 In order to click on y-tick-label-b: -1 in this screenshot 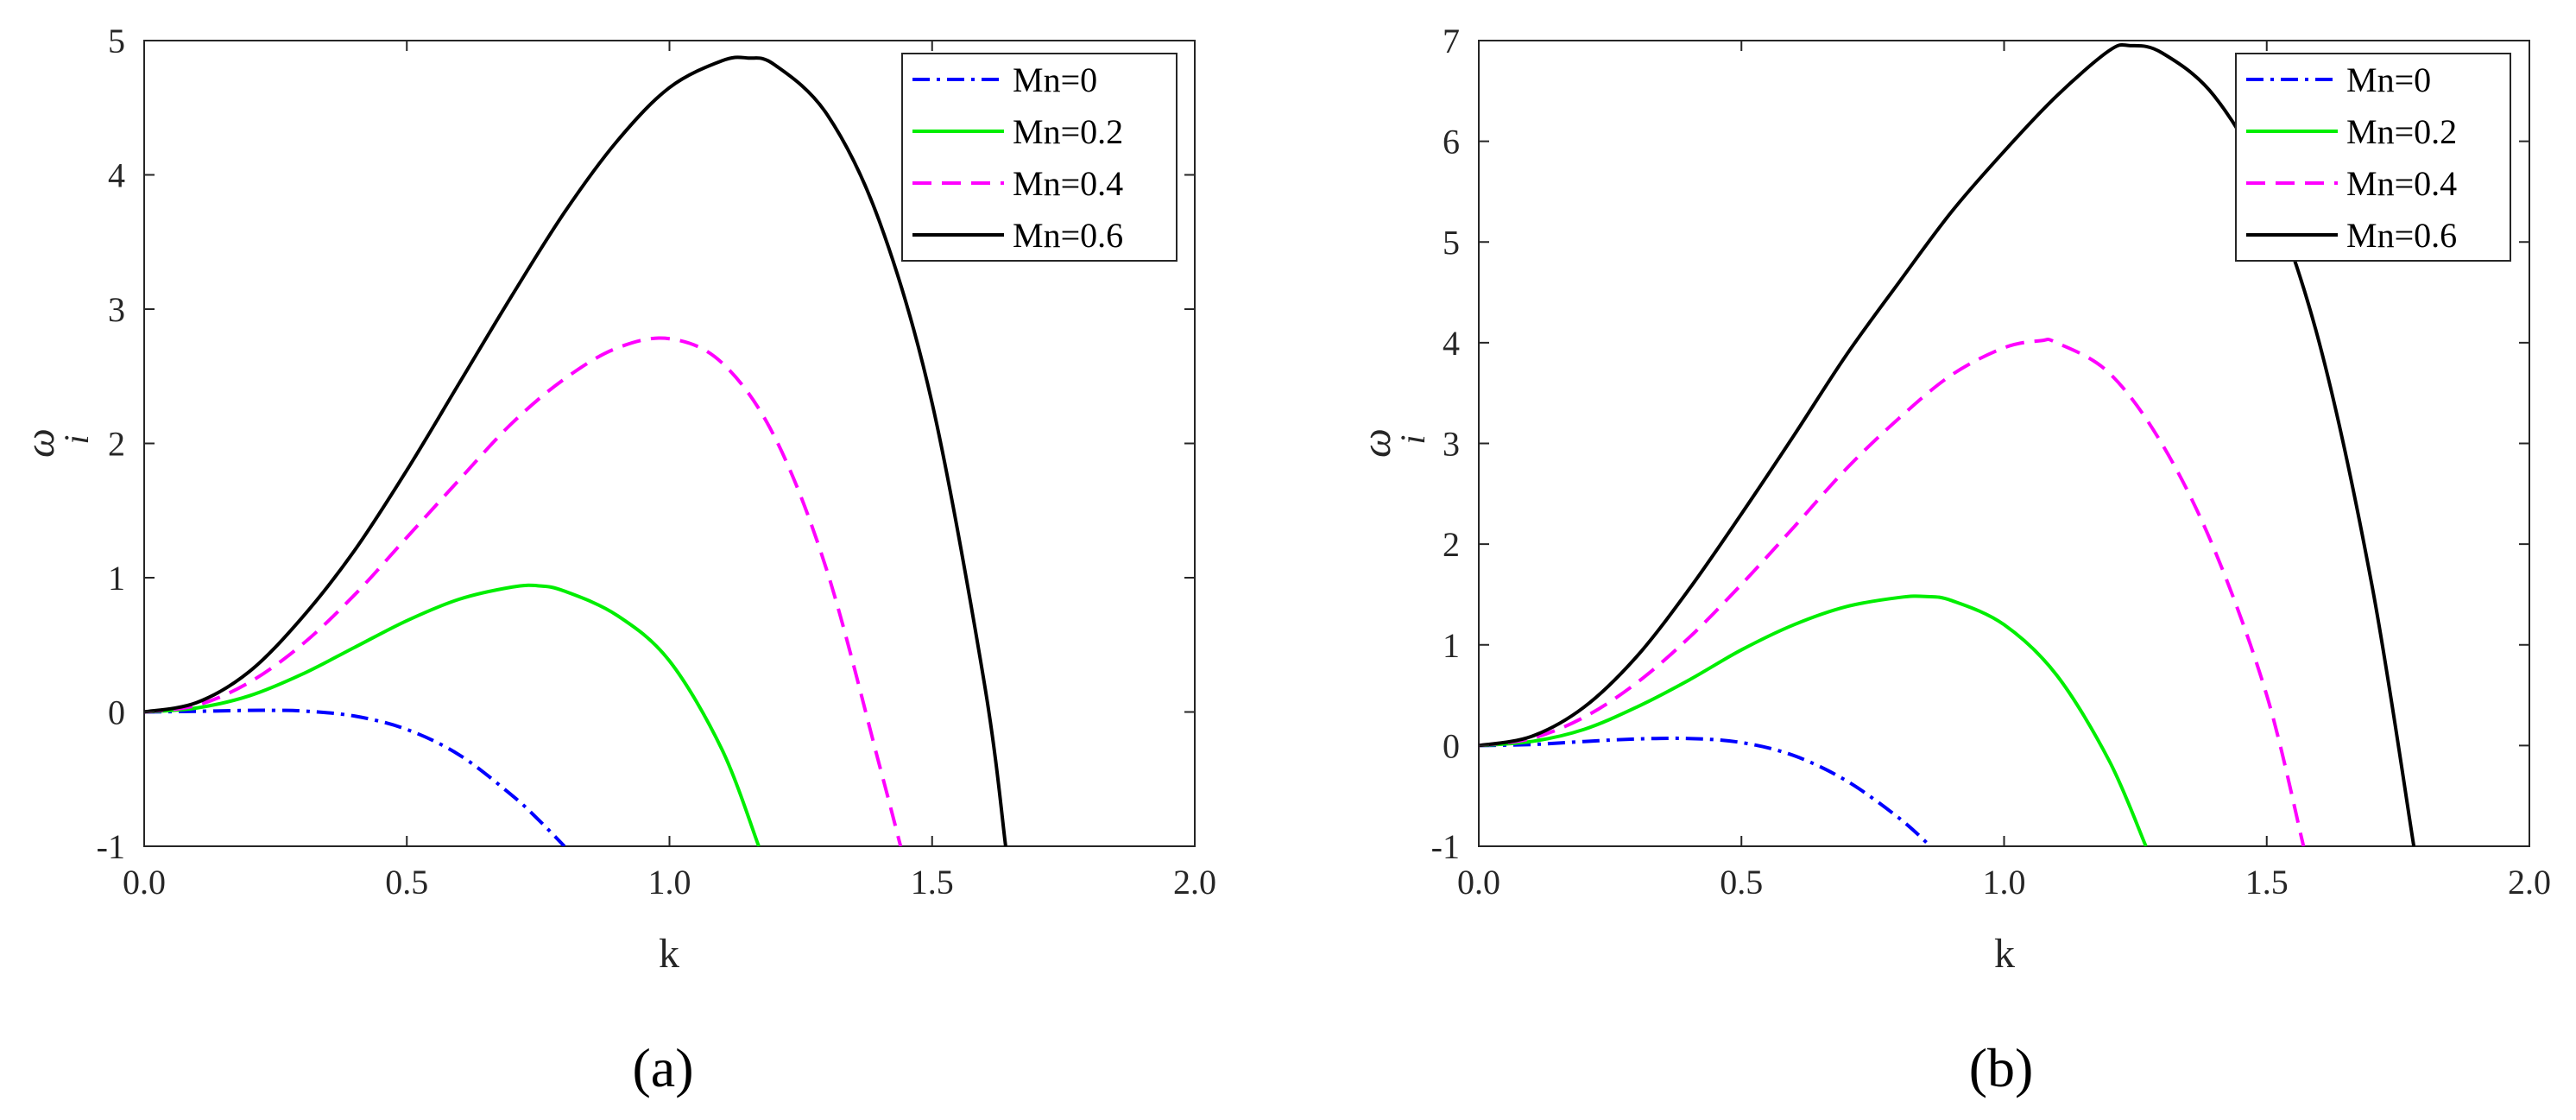, I will do `click(1445, 846)`.